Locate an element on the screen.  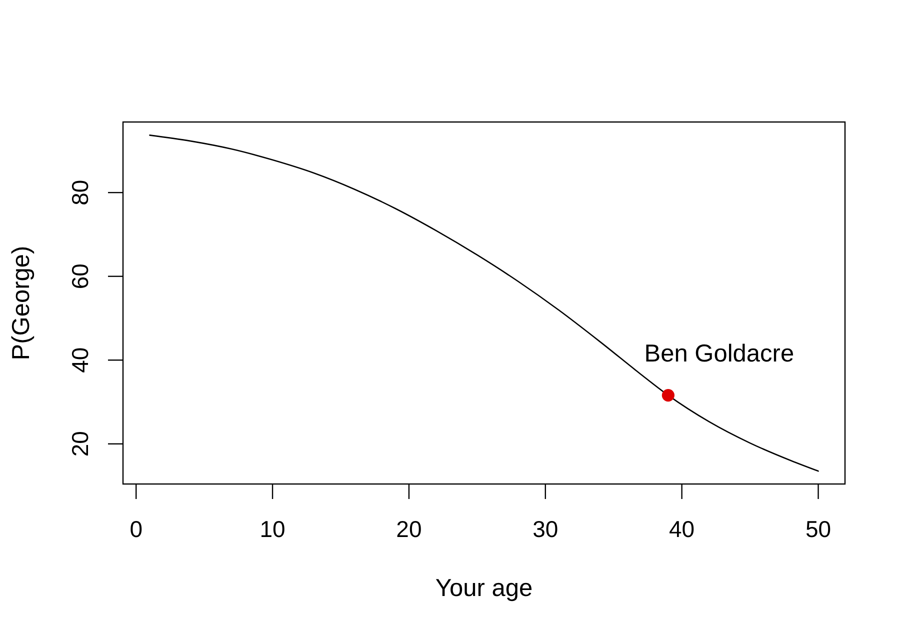
x-tick-label: 50 is located at coordinates (818, 529).